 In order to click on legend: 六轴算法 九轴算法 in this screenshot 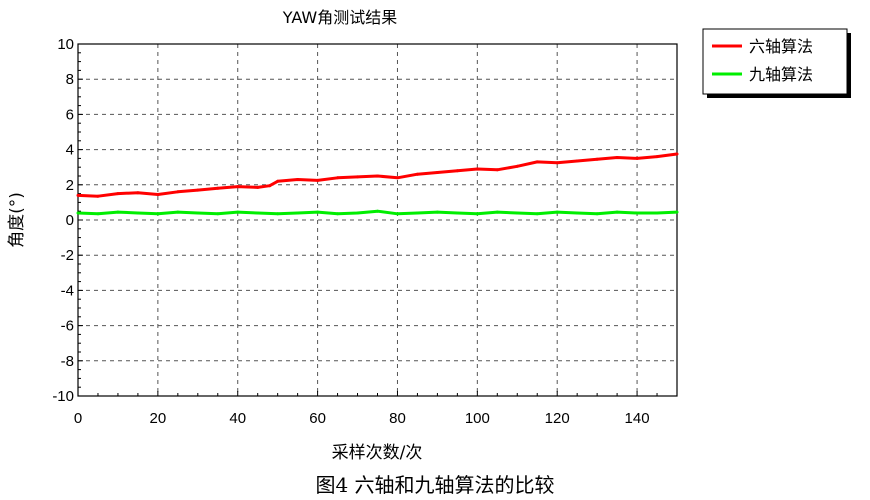, I will do `click(776, 63)`.